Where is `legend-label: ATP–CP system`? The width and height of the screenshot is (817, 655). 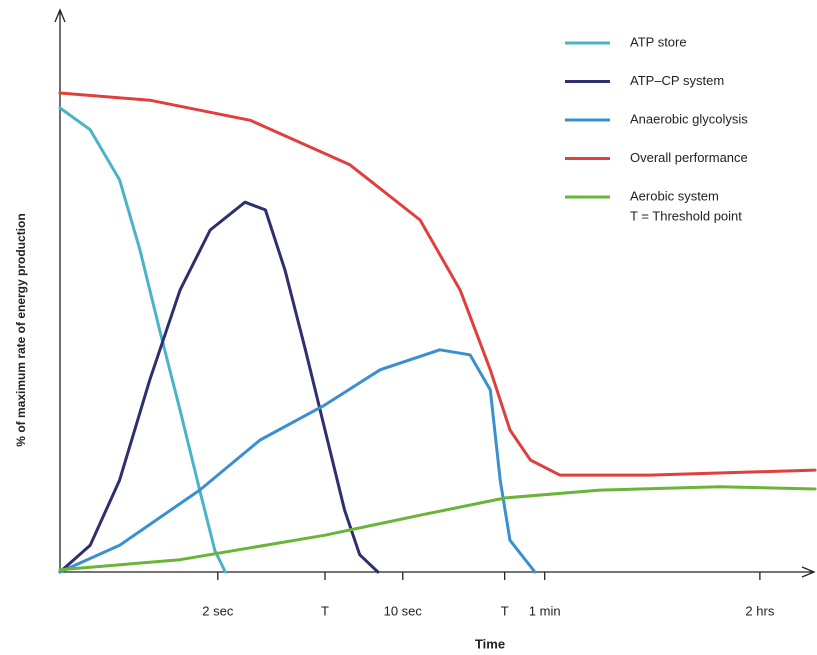
legend-label: ATP–CP system is located at coordinates (677, 80).